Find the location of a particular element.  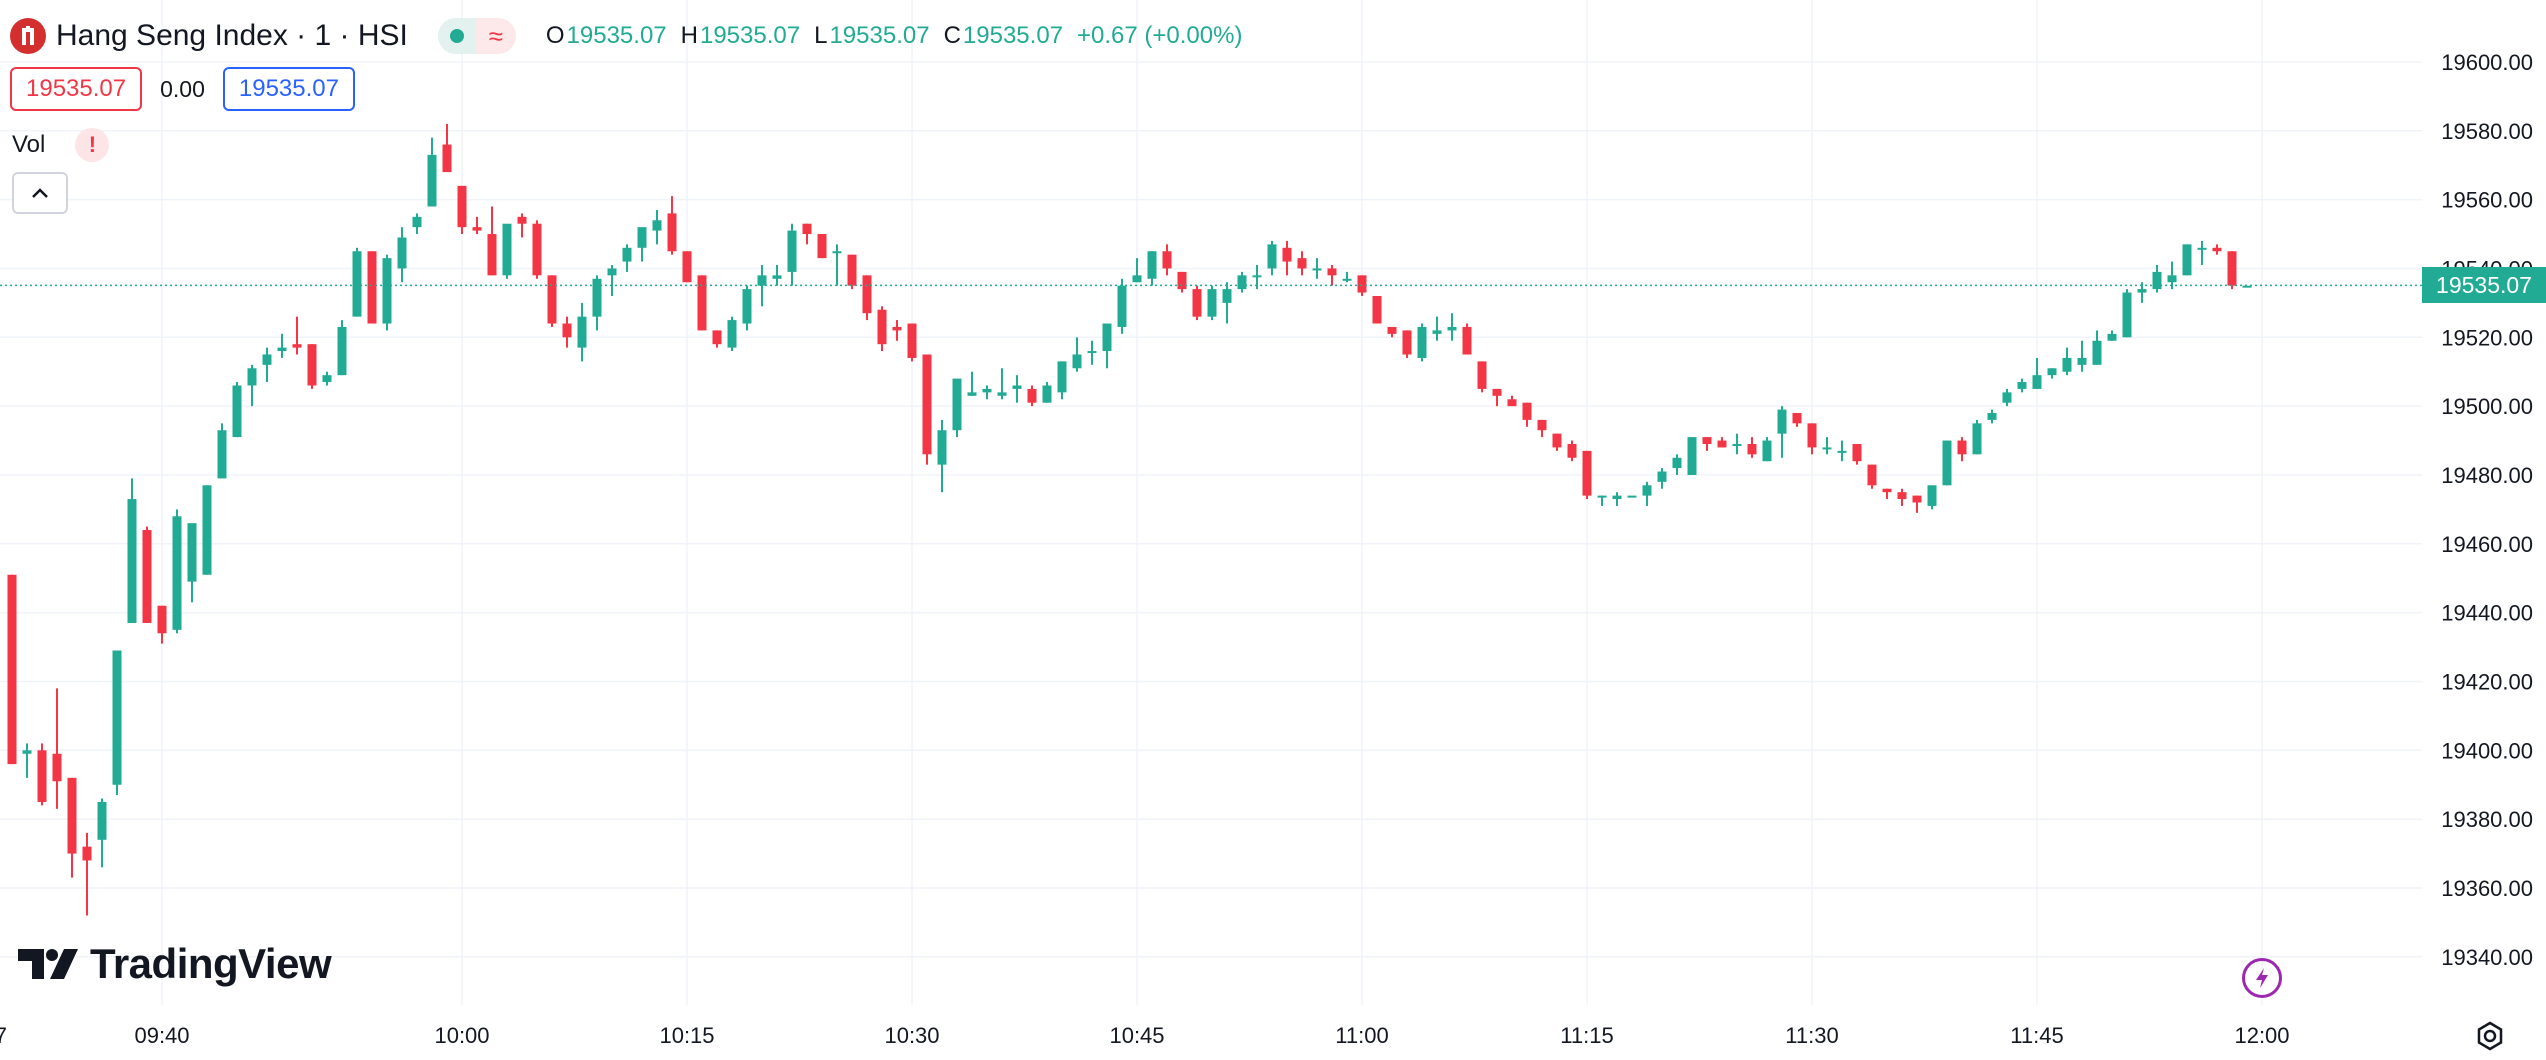

price-tick-label: 19340.00 is located at coordinates (2487, 957).